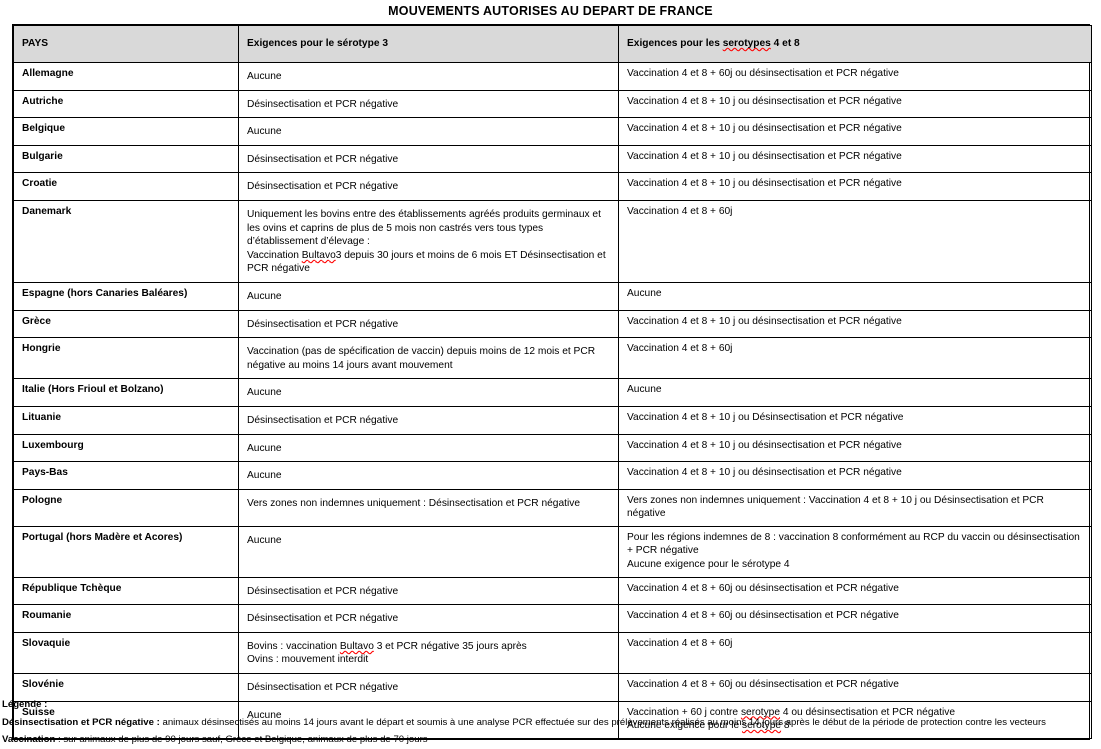 The width and height of the screenshot is (1101, 749). What do you see at coordinates (44, 129) in the screenshot?
I see `country-name: Belgique` at bounding box center [44, 129].